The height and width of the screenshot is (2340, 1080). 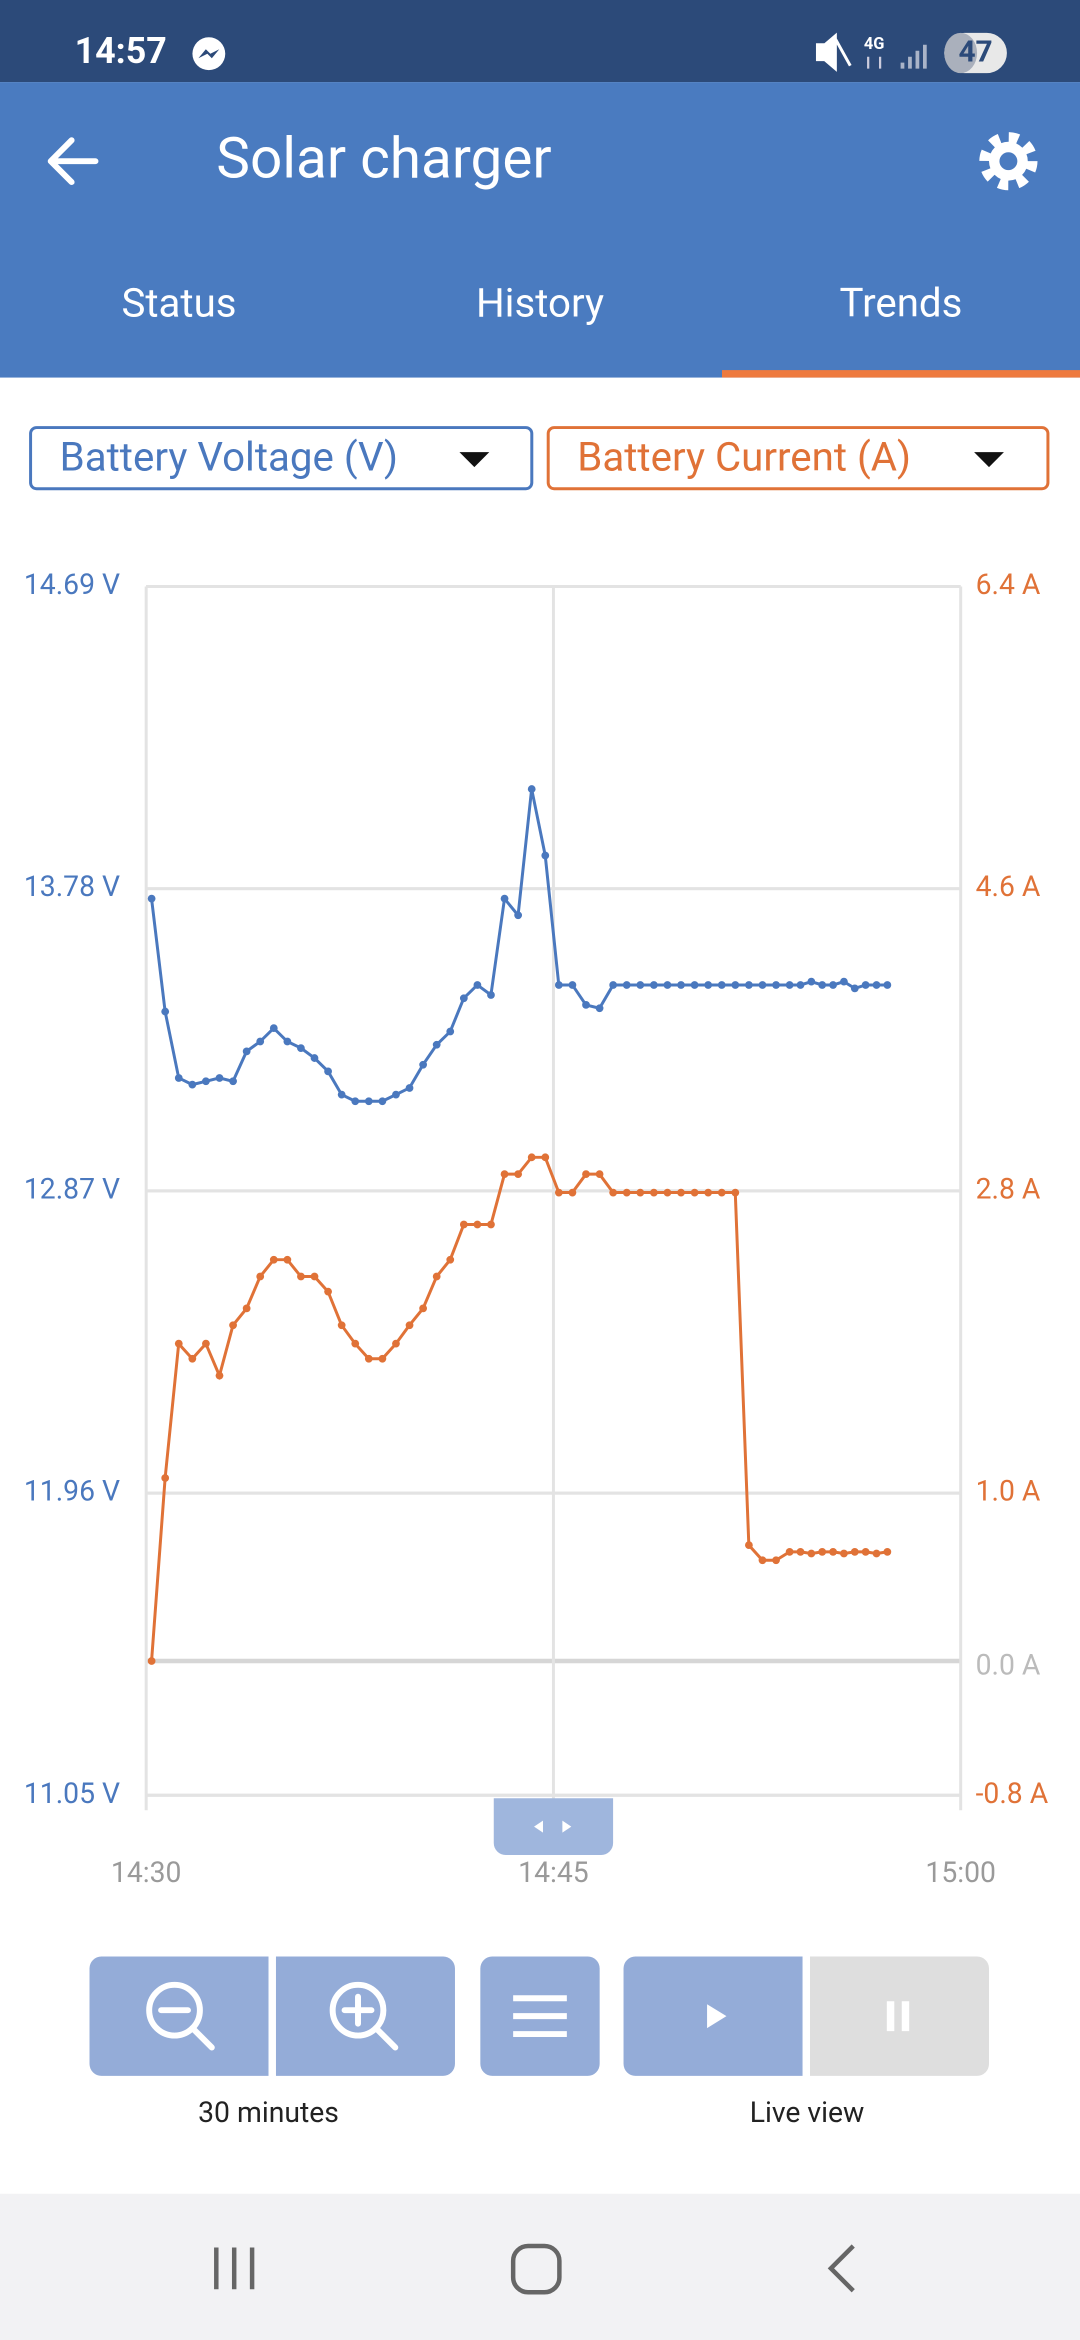 What do you see at coordinates (900, 2016) in the screenshot?
I see `pause-button` at bounding box center [900, 2016].